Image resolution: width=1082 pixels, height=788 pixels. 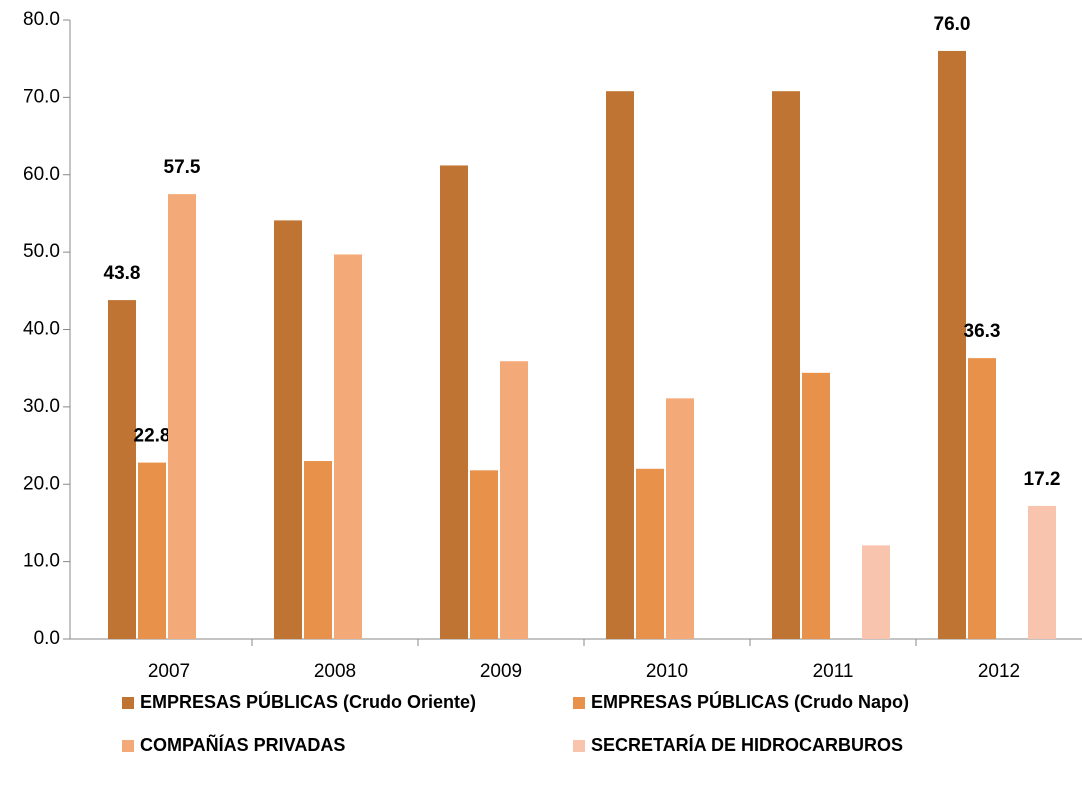 I want to click on y-tick-label: 80.0, so click(x=41, y=19).